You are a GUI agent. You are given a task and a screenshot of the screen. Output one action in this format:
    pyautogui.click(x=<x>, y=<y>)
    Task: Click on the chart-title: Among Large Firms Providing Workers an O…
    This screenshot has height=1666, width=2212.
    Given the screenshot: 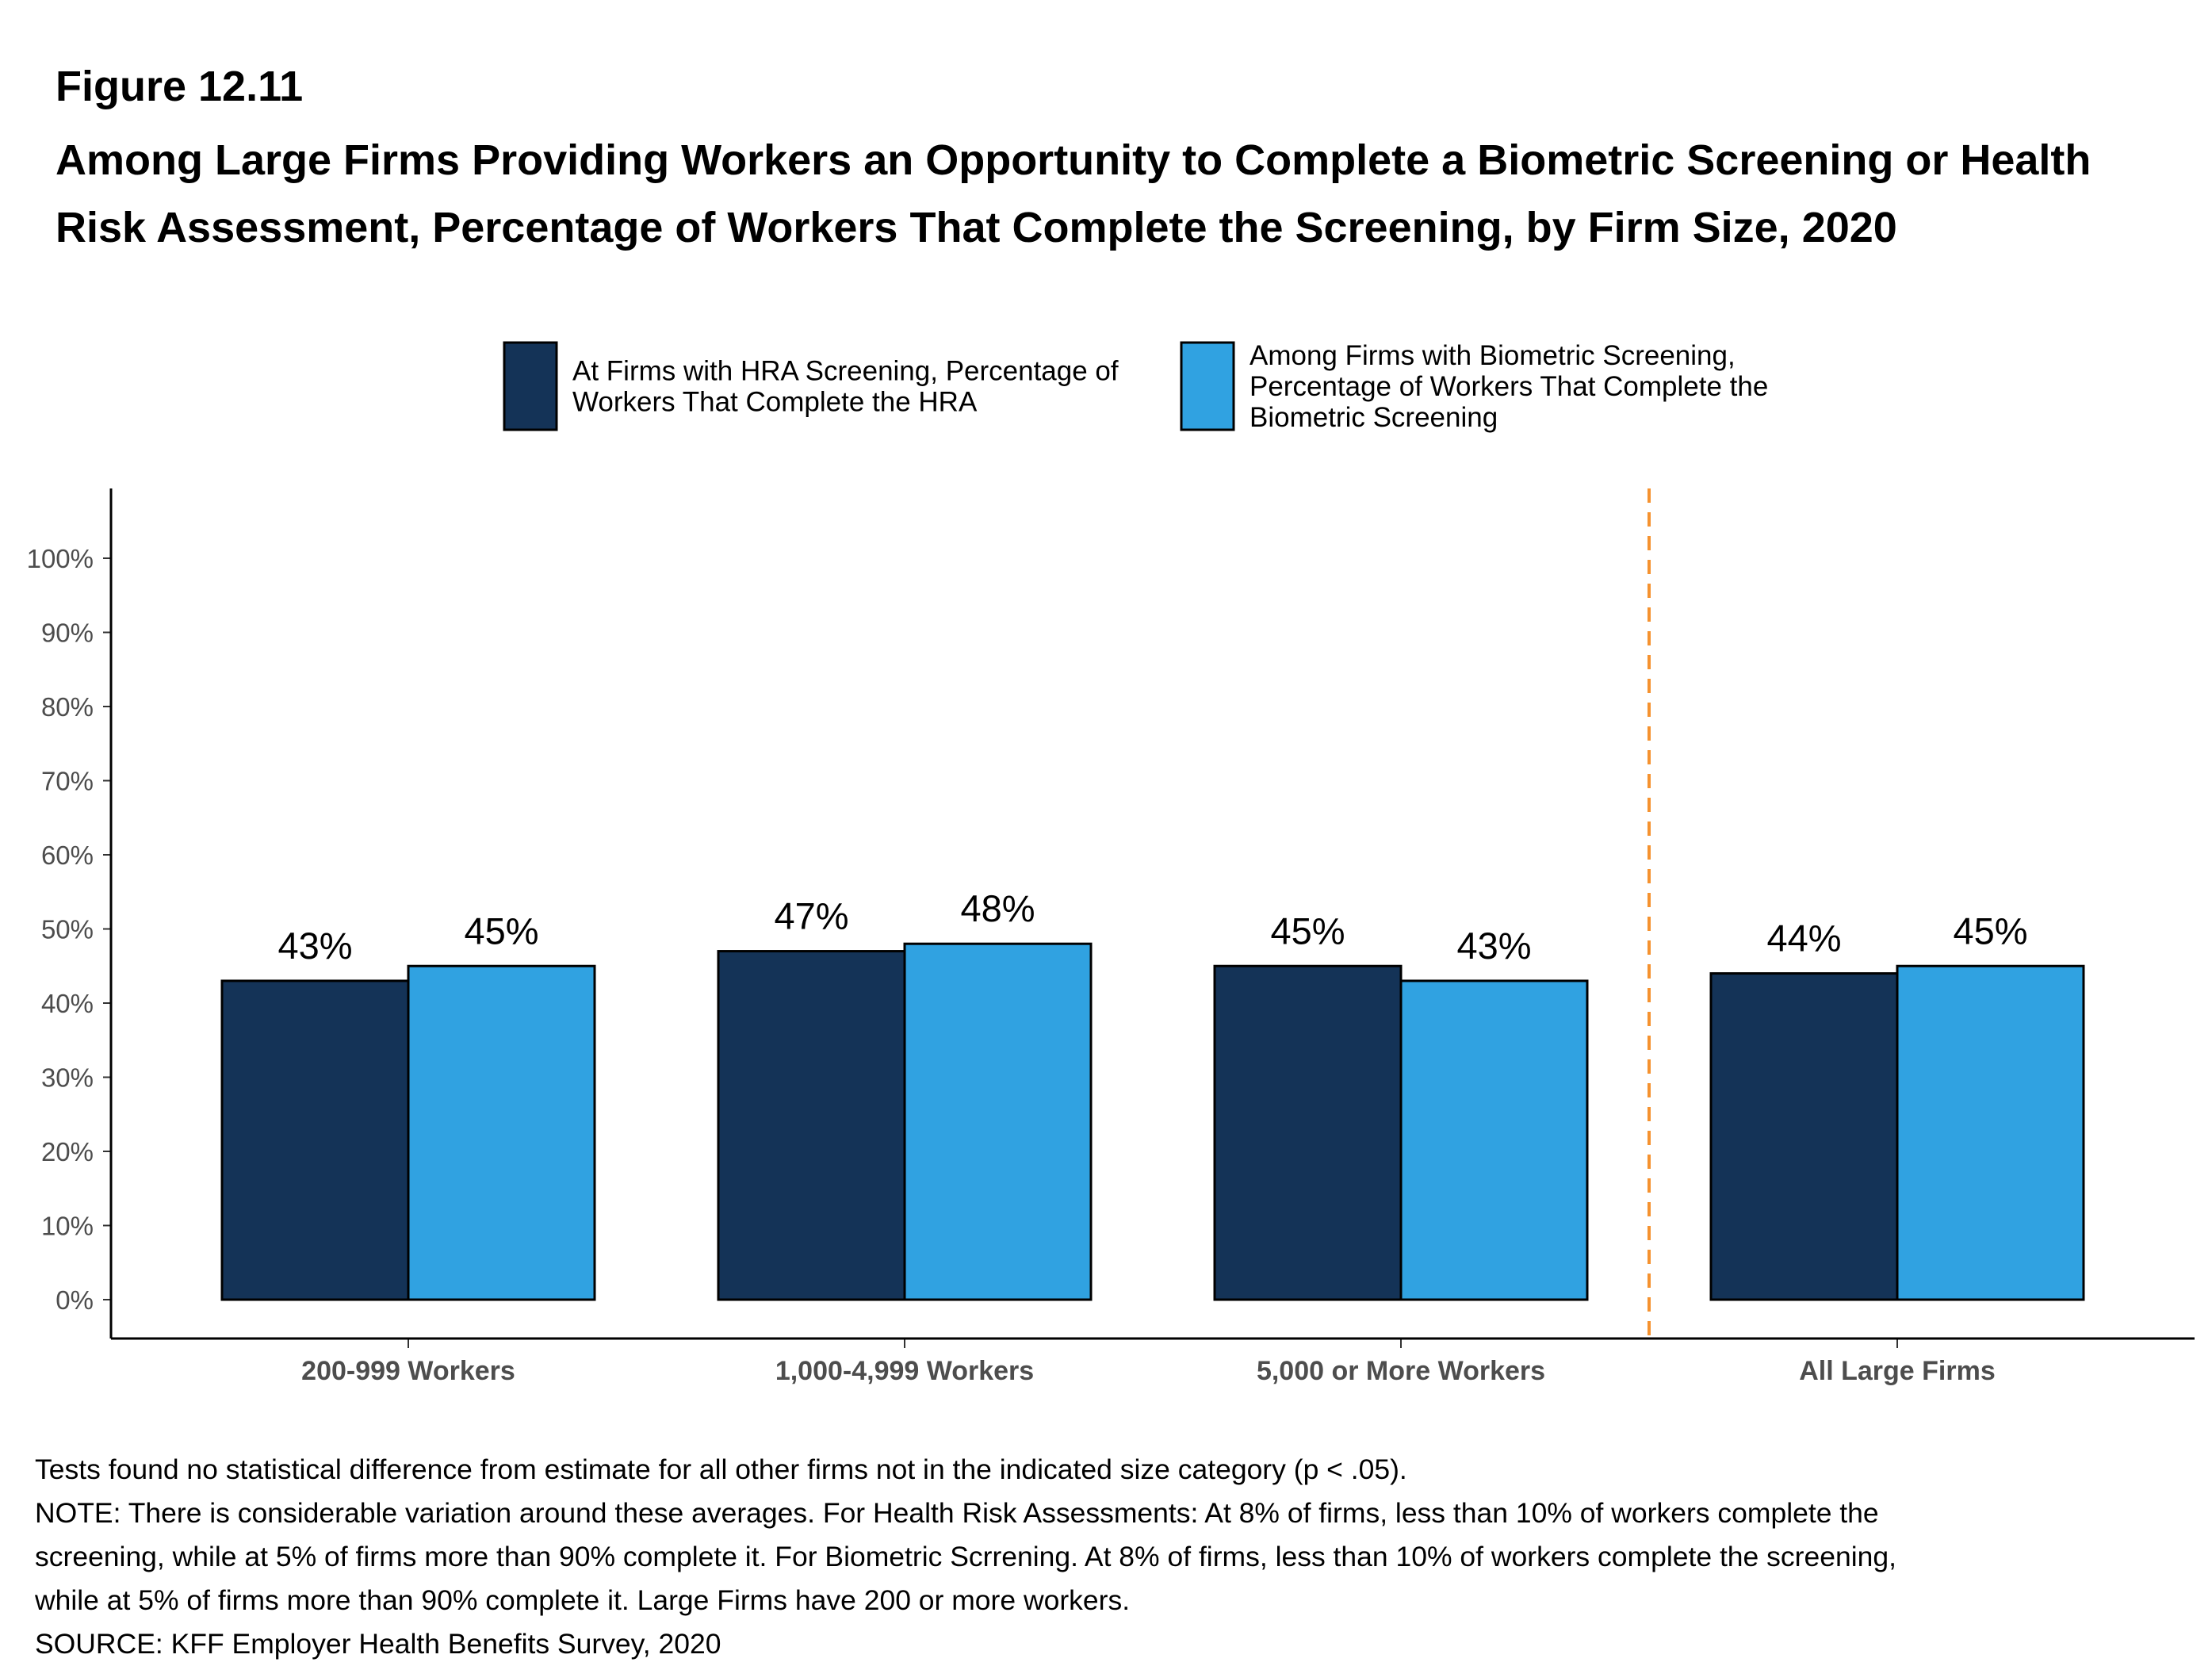 What is the action you would take?
    pyautogui.click(x=1073, y=194)
    